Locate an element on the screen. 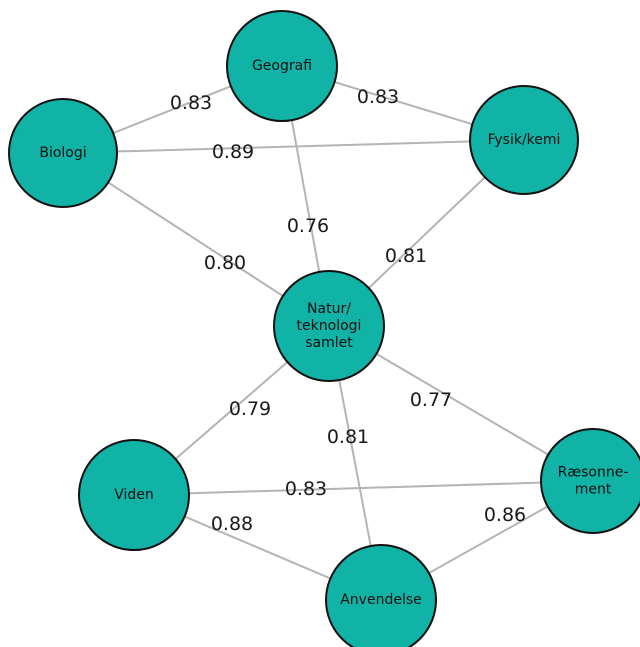  node-circle-fysik is located at coordinates (524, 140).